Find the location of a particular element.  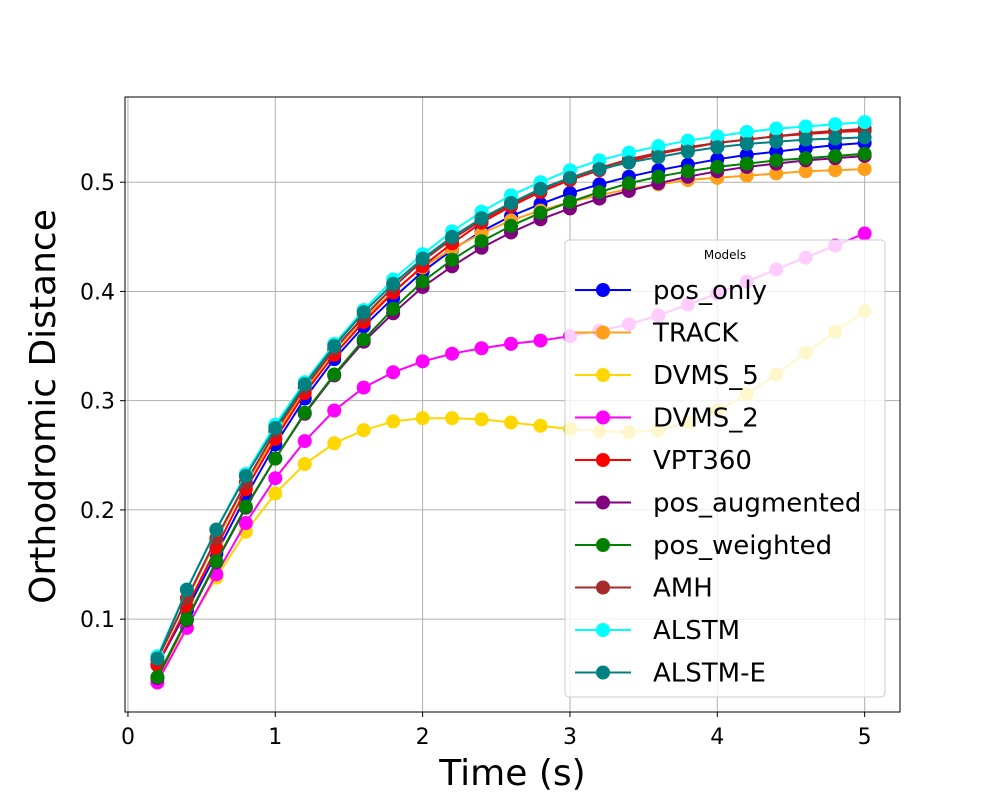

x-axis-label: Time (s) is located at coordinates (511, 773).